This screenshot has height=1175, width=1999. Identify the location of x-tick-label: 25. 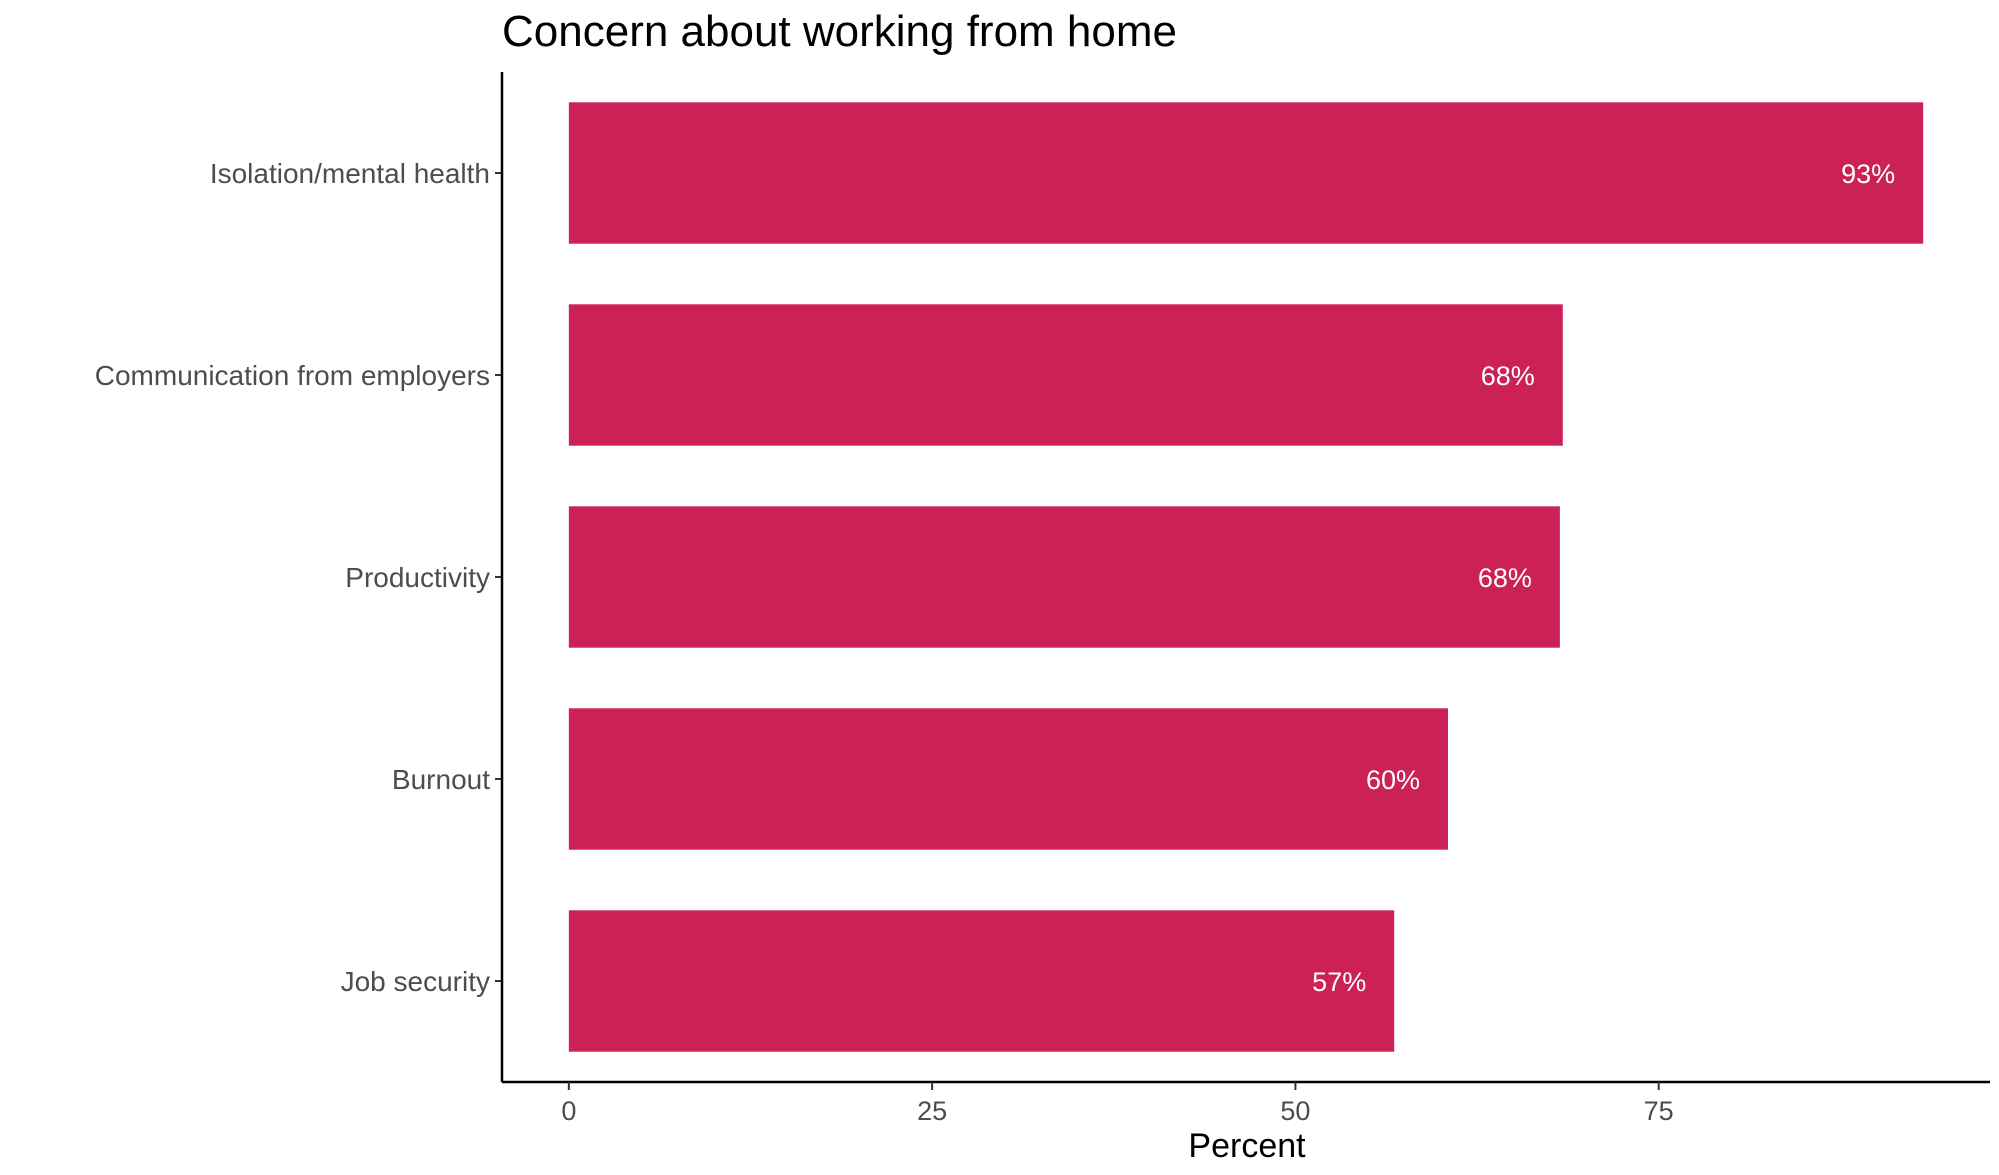
(932, 1111).